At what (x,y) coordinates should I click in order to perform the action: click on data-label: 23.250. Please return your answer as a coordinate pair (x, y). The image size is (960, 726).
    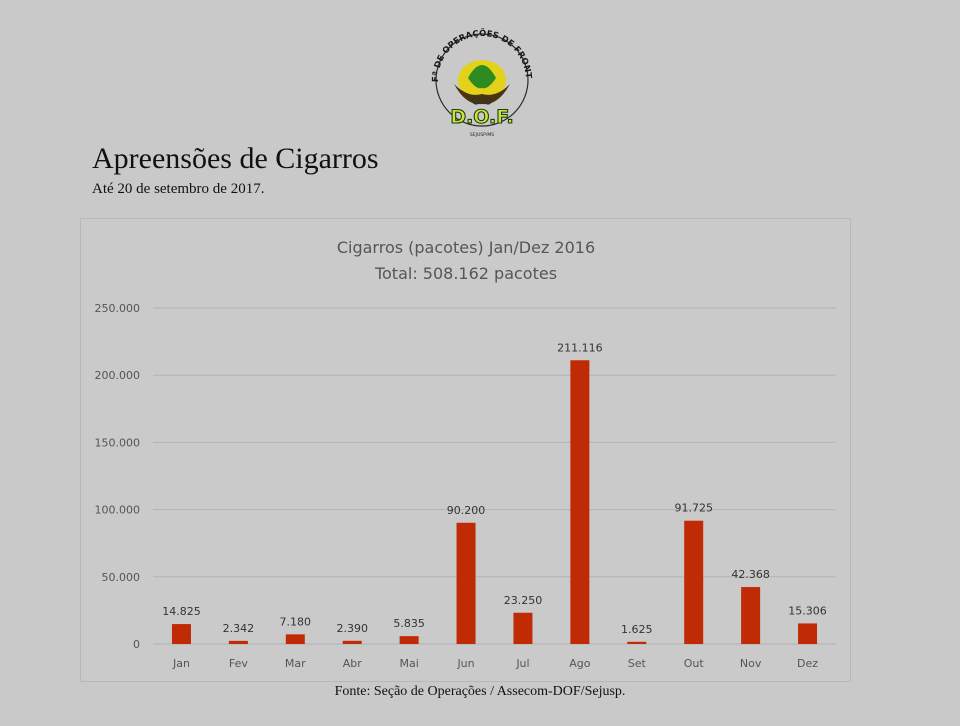
    Looking at the image, I should click on (523, 600).